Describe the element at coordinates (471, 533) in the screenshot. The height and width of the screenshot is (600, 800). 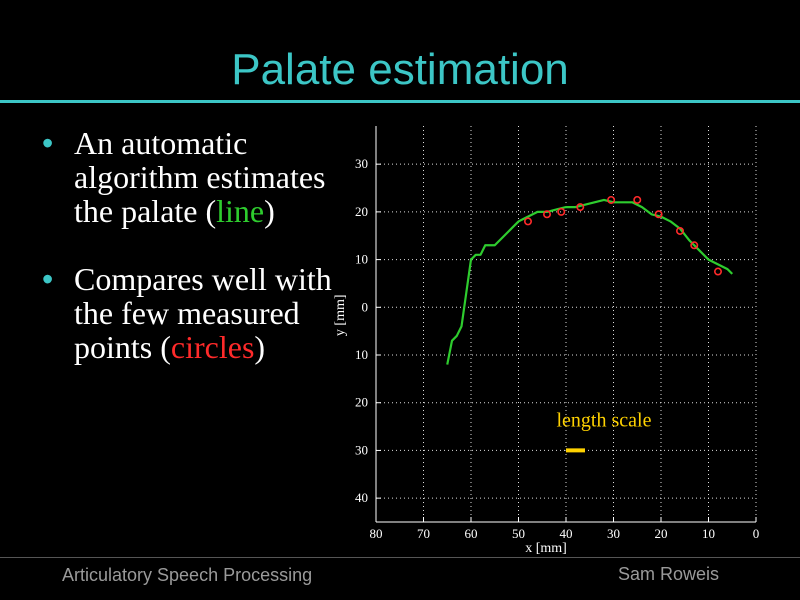
I see `x-tick-label: 60` at that location.